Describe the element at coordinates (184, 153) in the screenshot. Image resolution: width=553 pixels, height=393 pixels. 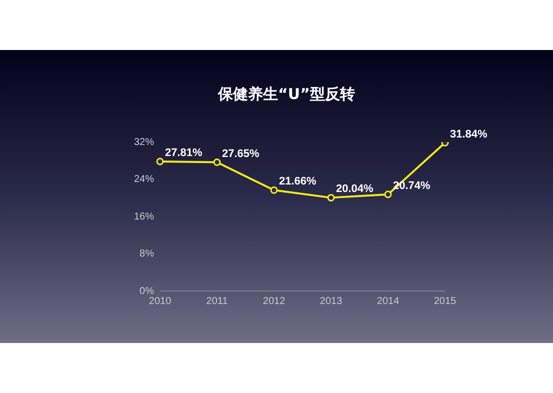
I see `data-label: 27.81%` at that location.